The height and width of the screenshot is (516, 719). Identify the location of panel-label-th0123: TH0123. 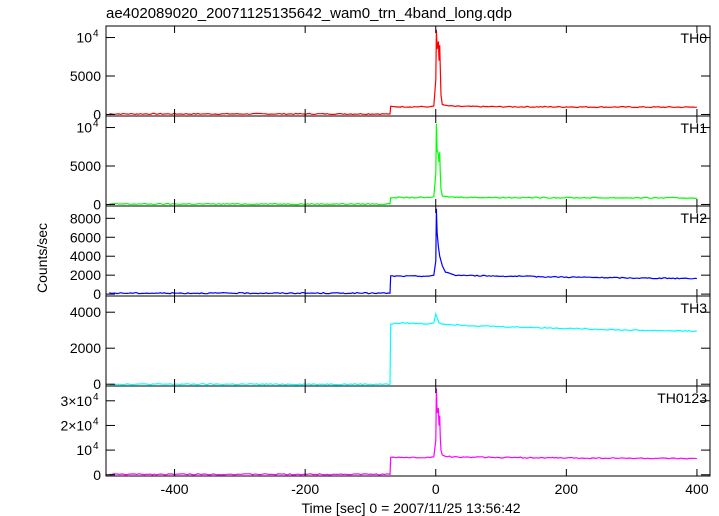
(682, 398).